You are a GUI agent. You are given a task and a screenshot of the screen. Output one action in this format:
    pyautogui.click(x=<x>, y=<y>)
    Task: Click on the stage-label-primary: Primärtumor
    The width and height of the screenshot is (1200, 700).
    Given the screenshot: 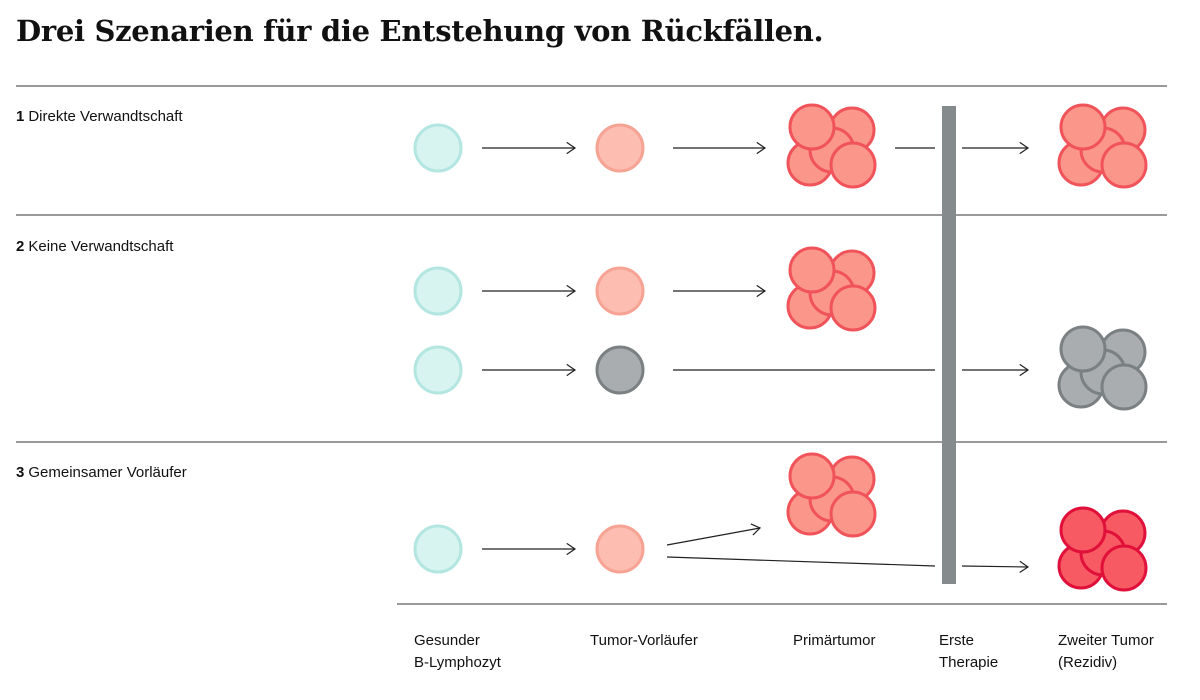 What is the action you would take?
    pyautogui.click(x=834, y=640)
    